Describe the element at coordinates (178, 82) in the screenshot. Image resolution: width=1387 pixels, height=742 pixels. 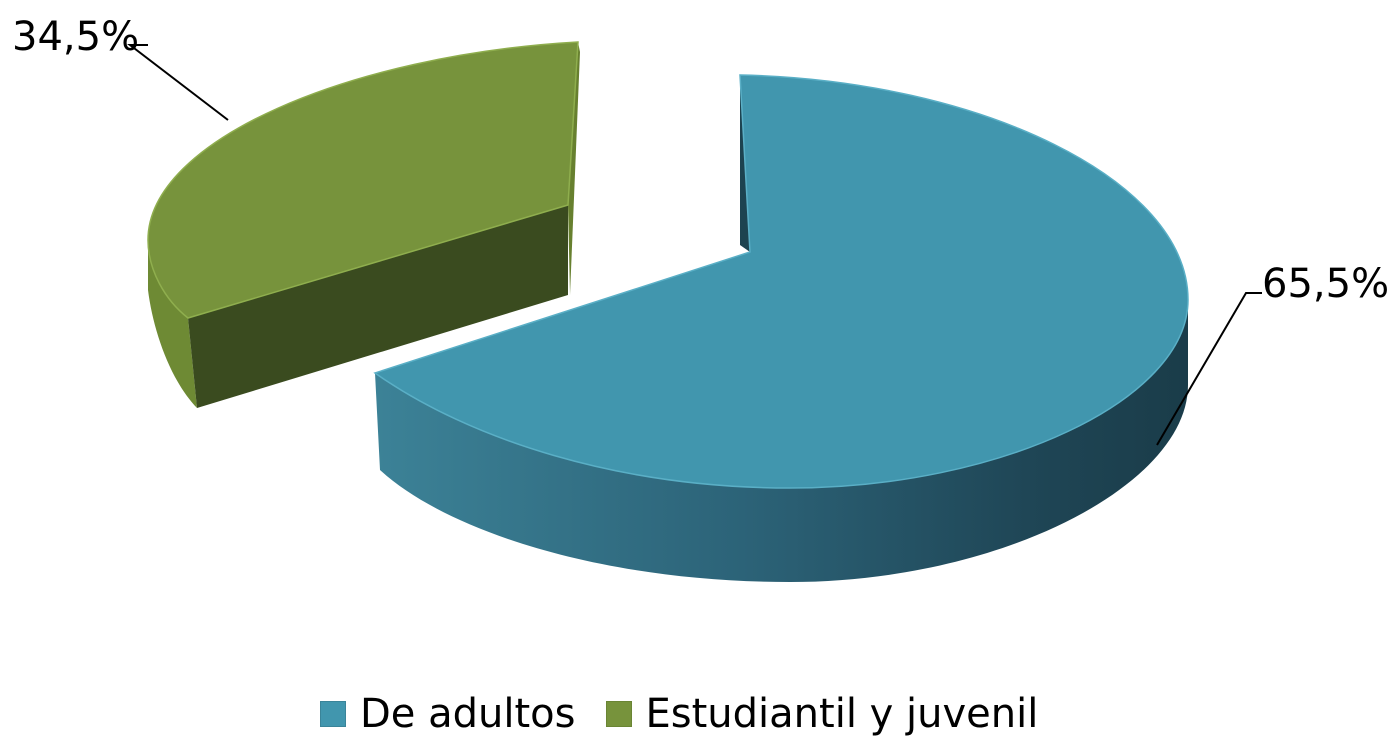
I see `leader-line-estudiantil-juvenil` at that location.